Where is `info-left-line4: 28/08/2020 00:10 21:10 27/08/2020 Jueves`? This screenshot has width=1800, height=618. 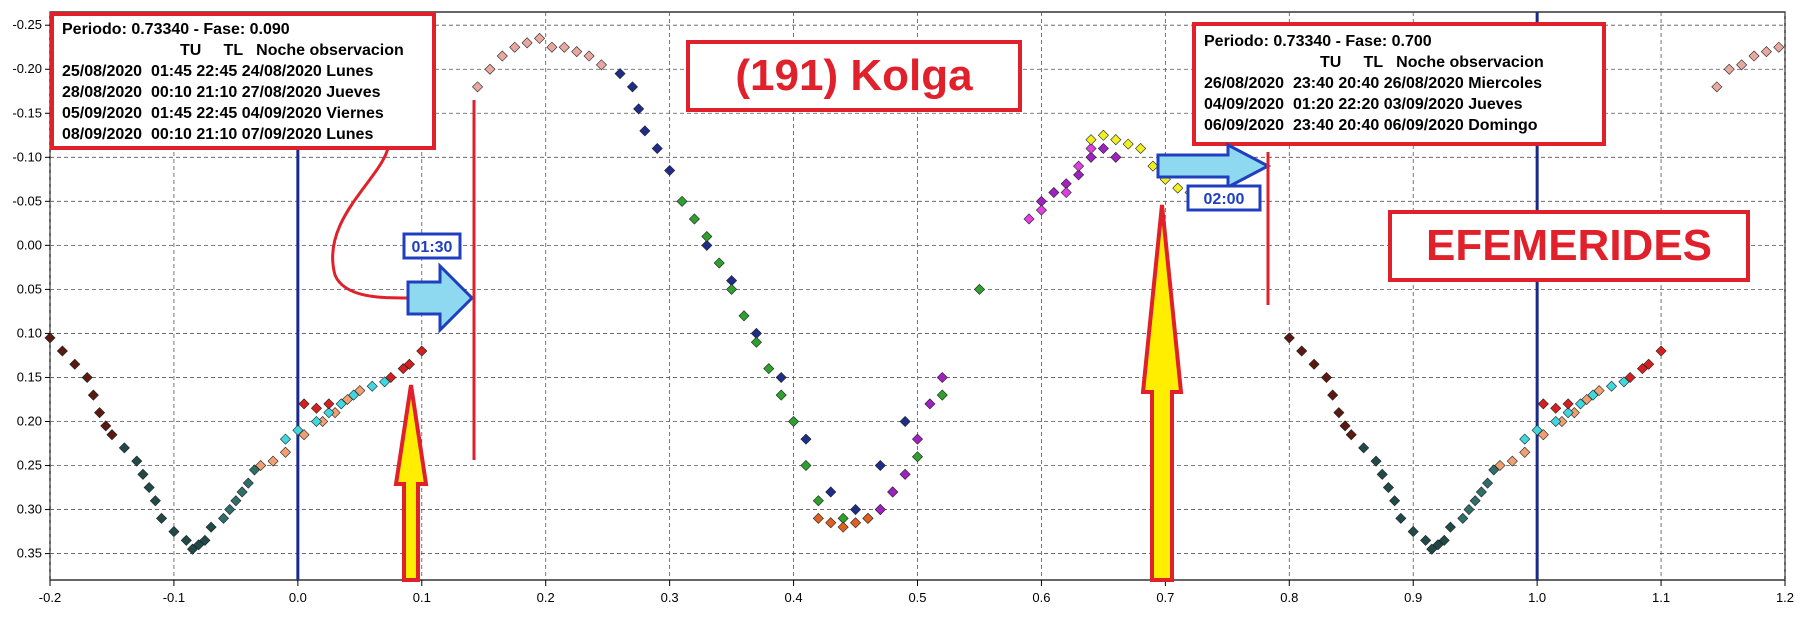 info-left-line4: 28/08/2020 00:10 21:10 27/08/2020 Jueves is located at coordinates (221, 92).